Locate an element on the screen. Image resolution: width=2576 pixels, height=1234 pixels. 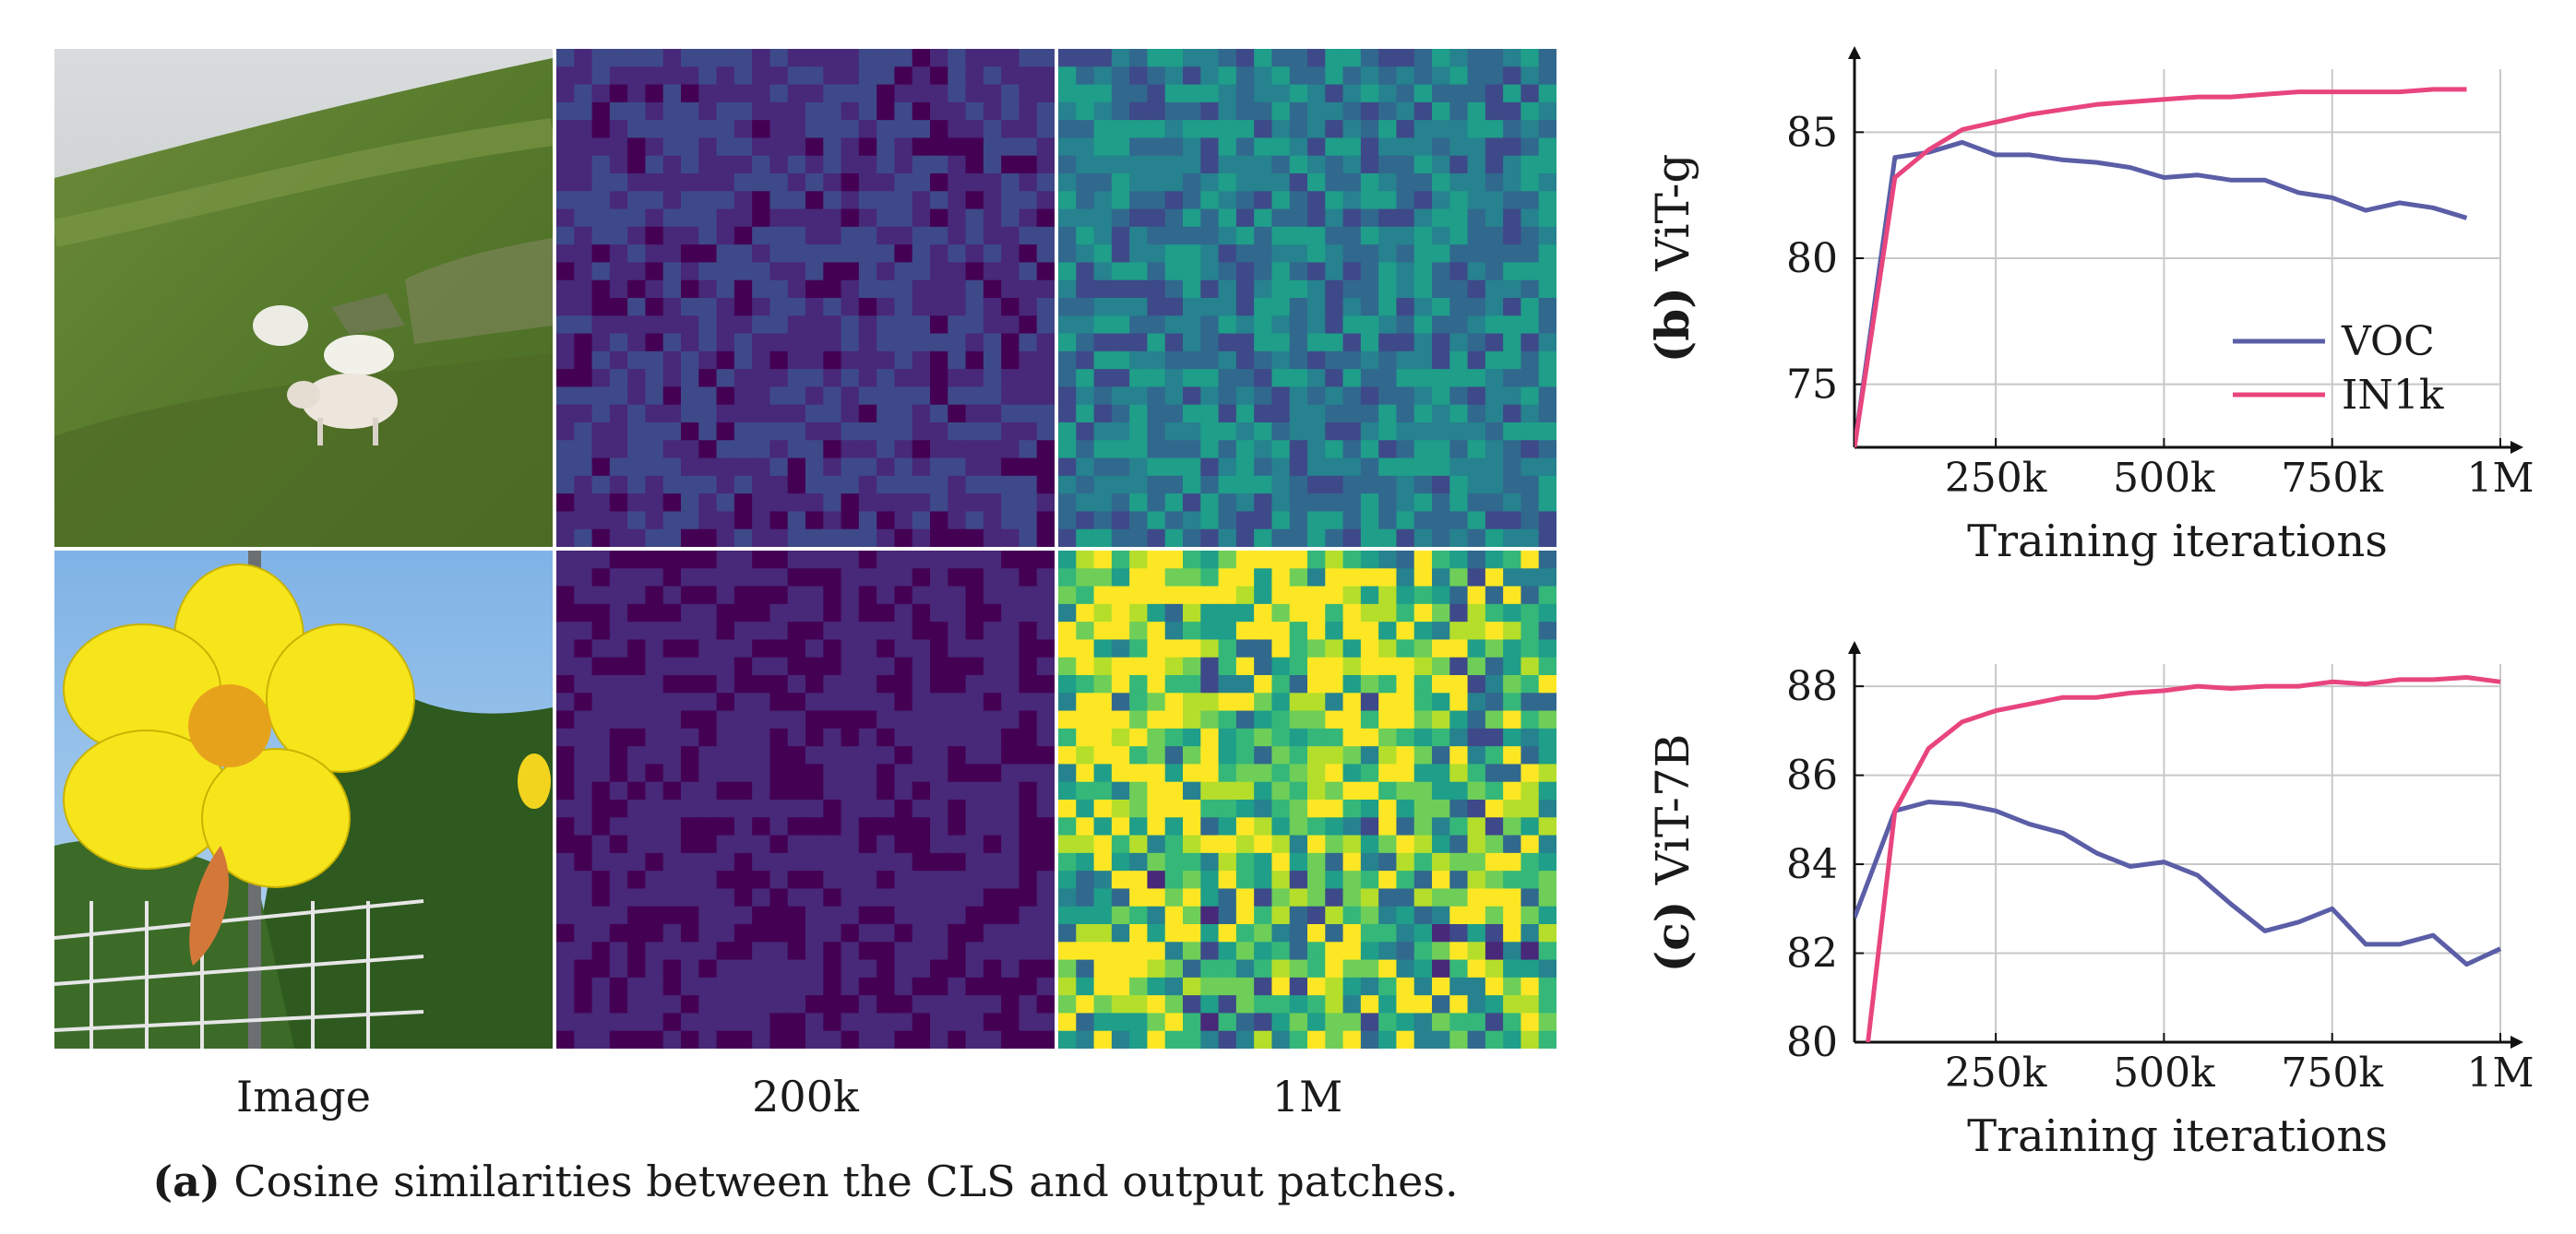
chart-c-ytick-label: 82 is located at coordinates (1812, 955).